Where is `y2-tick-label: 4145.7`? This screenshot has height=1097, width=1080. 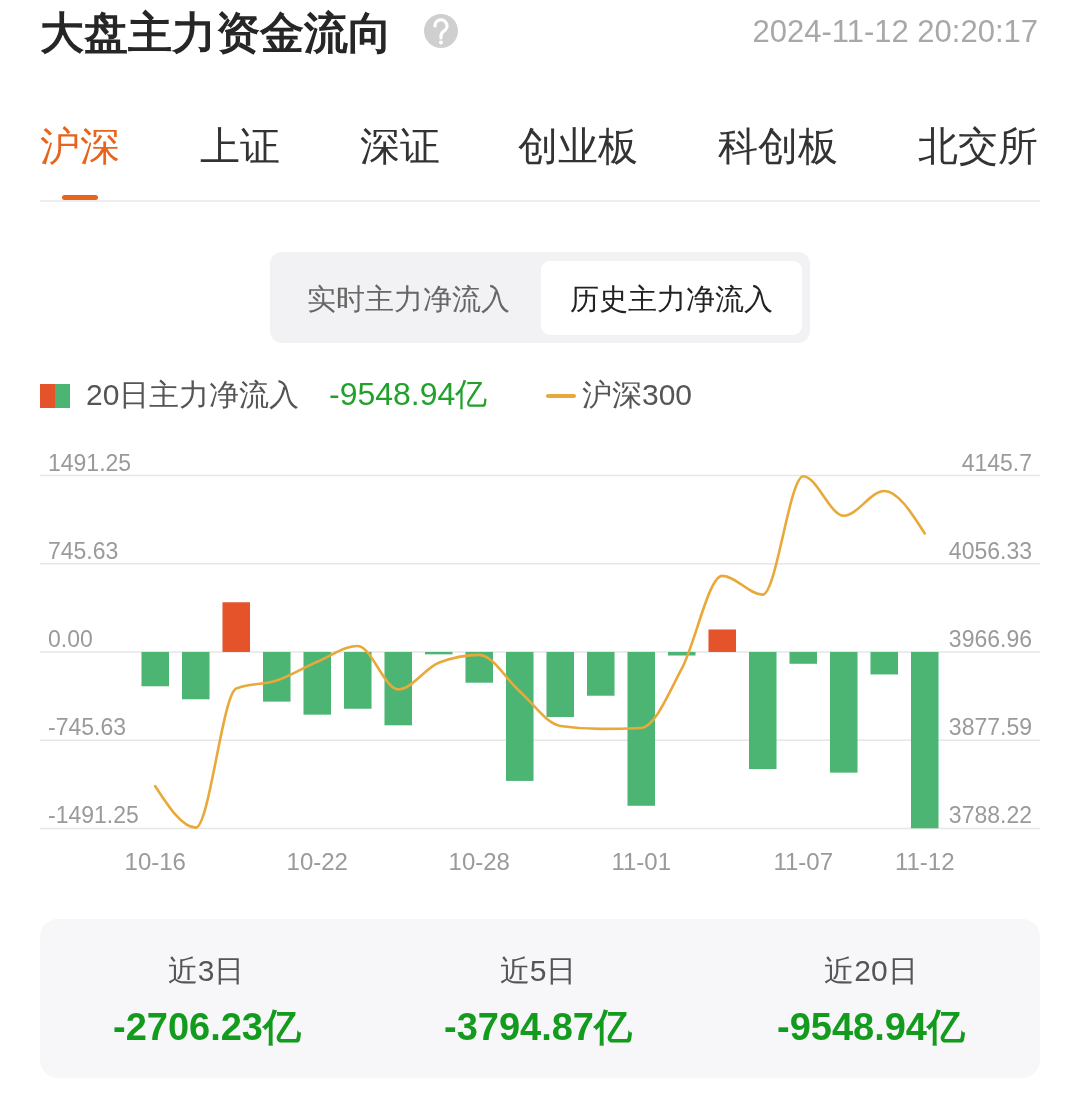 y2-tick-label: 4145.7 is located at coordinates (996, 462).